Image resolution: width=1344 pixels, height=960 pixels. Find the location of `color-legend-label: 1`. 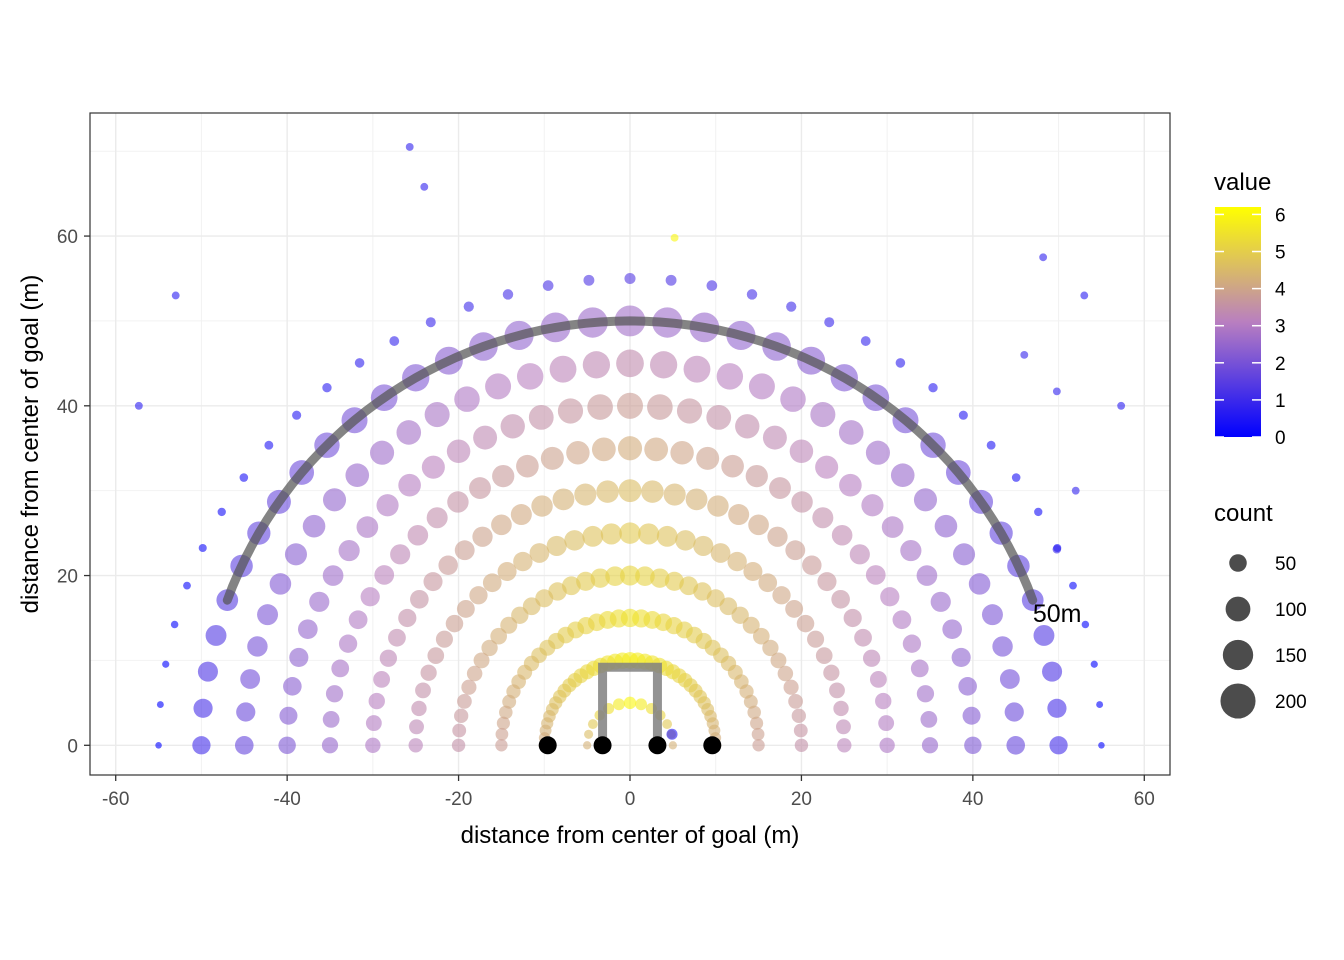

color-legend-label: 1 is located at coordinates (1280, 401).